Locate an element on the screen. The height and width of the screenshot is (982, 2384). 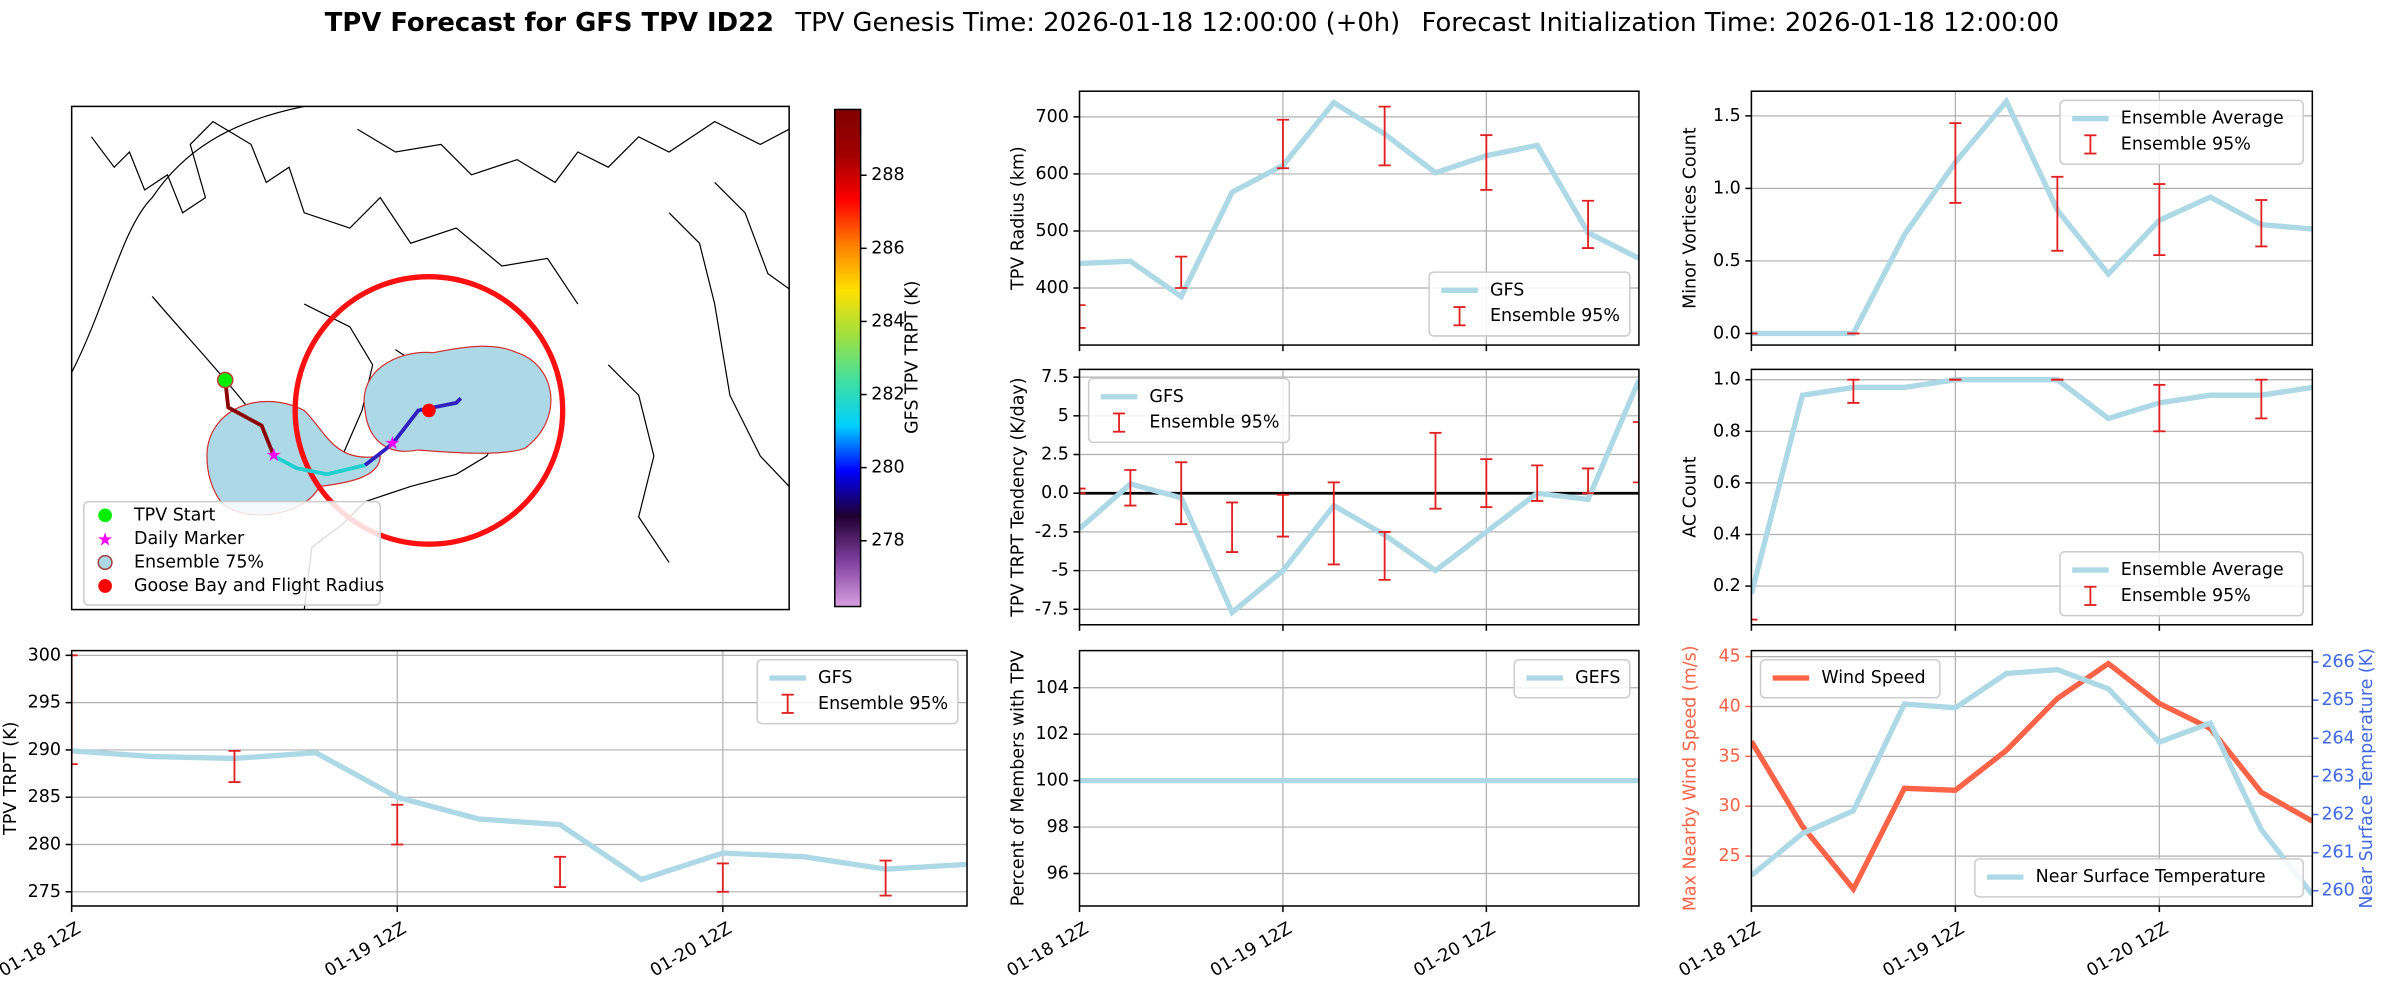
legend-label: Goose Bay and Flight Radius is located at coordinates (259, 586).